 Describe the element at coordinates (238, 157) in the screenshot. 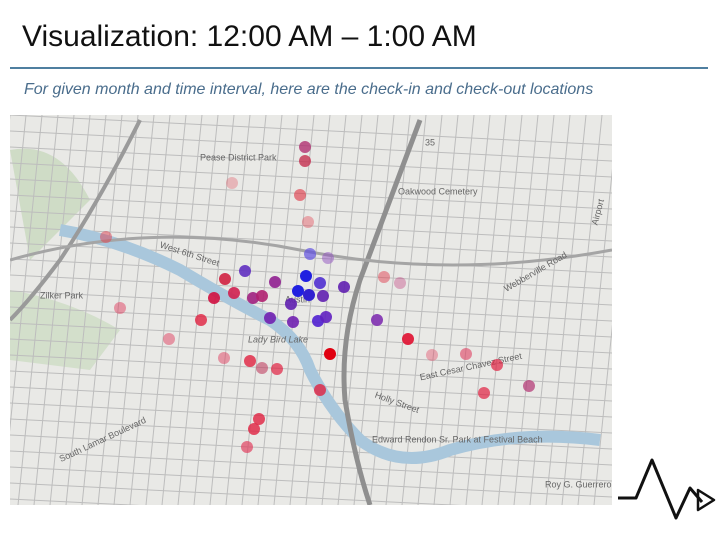

I see `map-label: Pease District Park` at that location.